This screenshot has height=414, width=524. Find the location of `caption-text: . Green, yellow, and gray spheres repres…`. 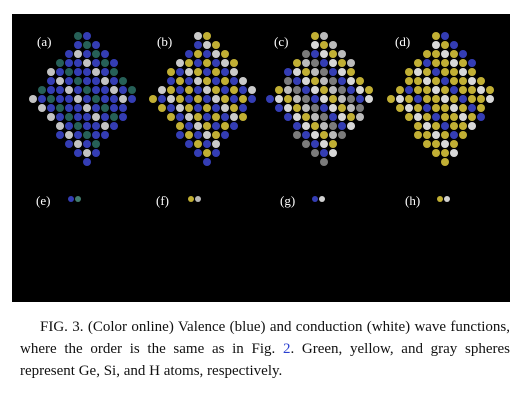

caption-text: . Green, yellow, and gray spheres repres… is located at coordinates (265, 360).